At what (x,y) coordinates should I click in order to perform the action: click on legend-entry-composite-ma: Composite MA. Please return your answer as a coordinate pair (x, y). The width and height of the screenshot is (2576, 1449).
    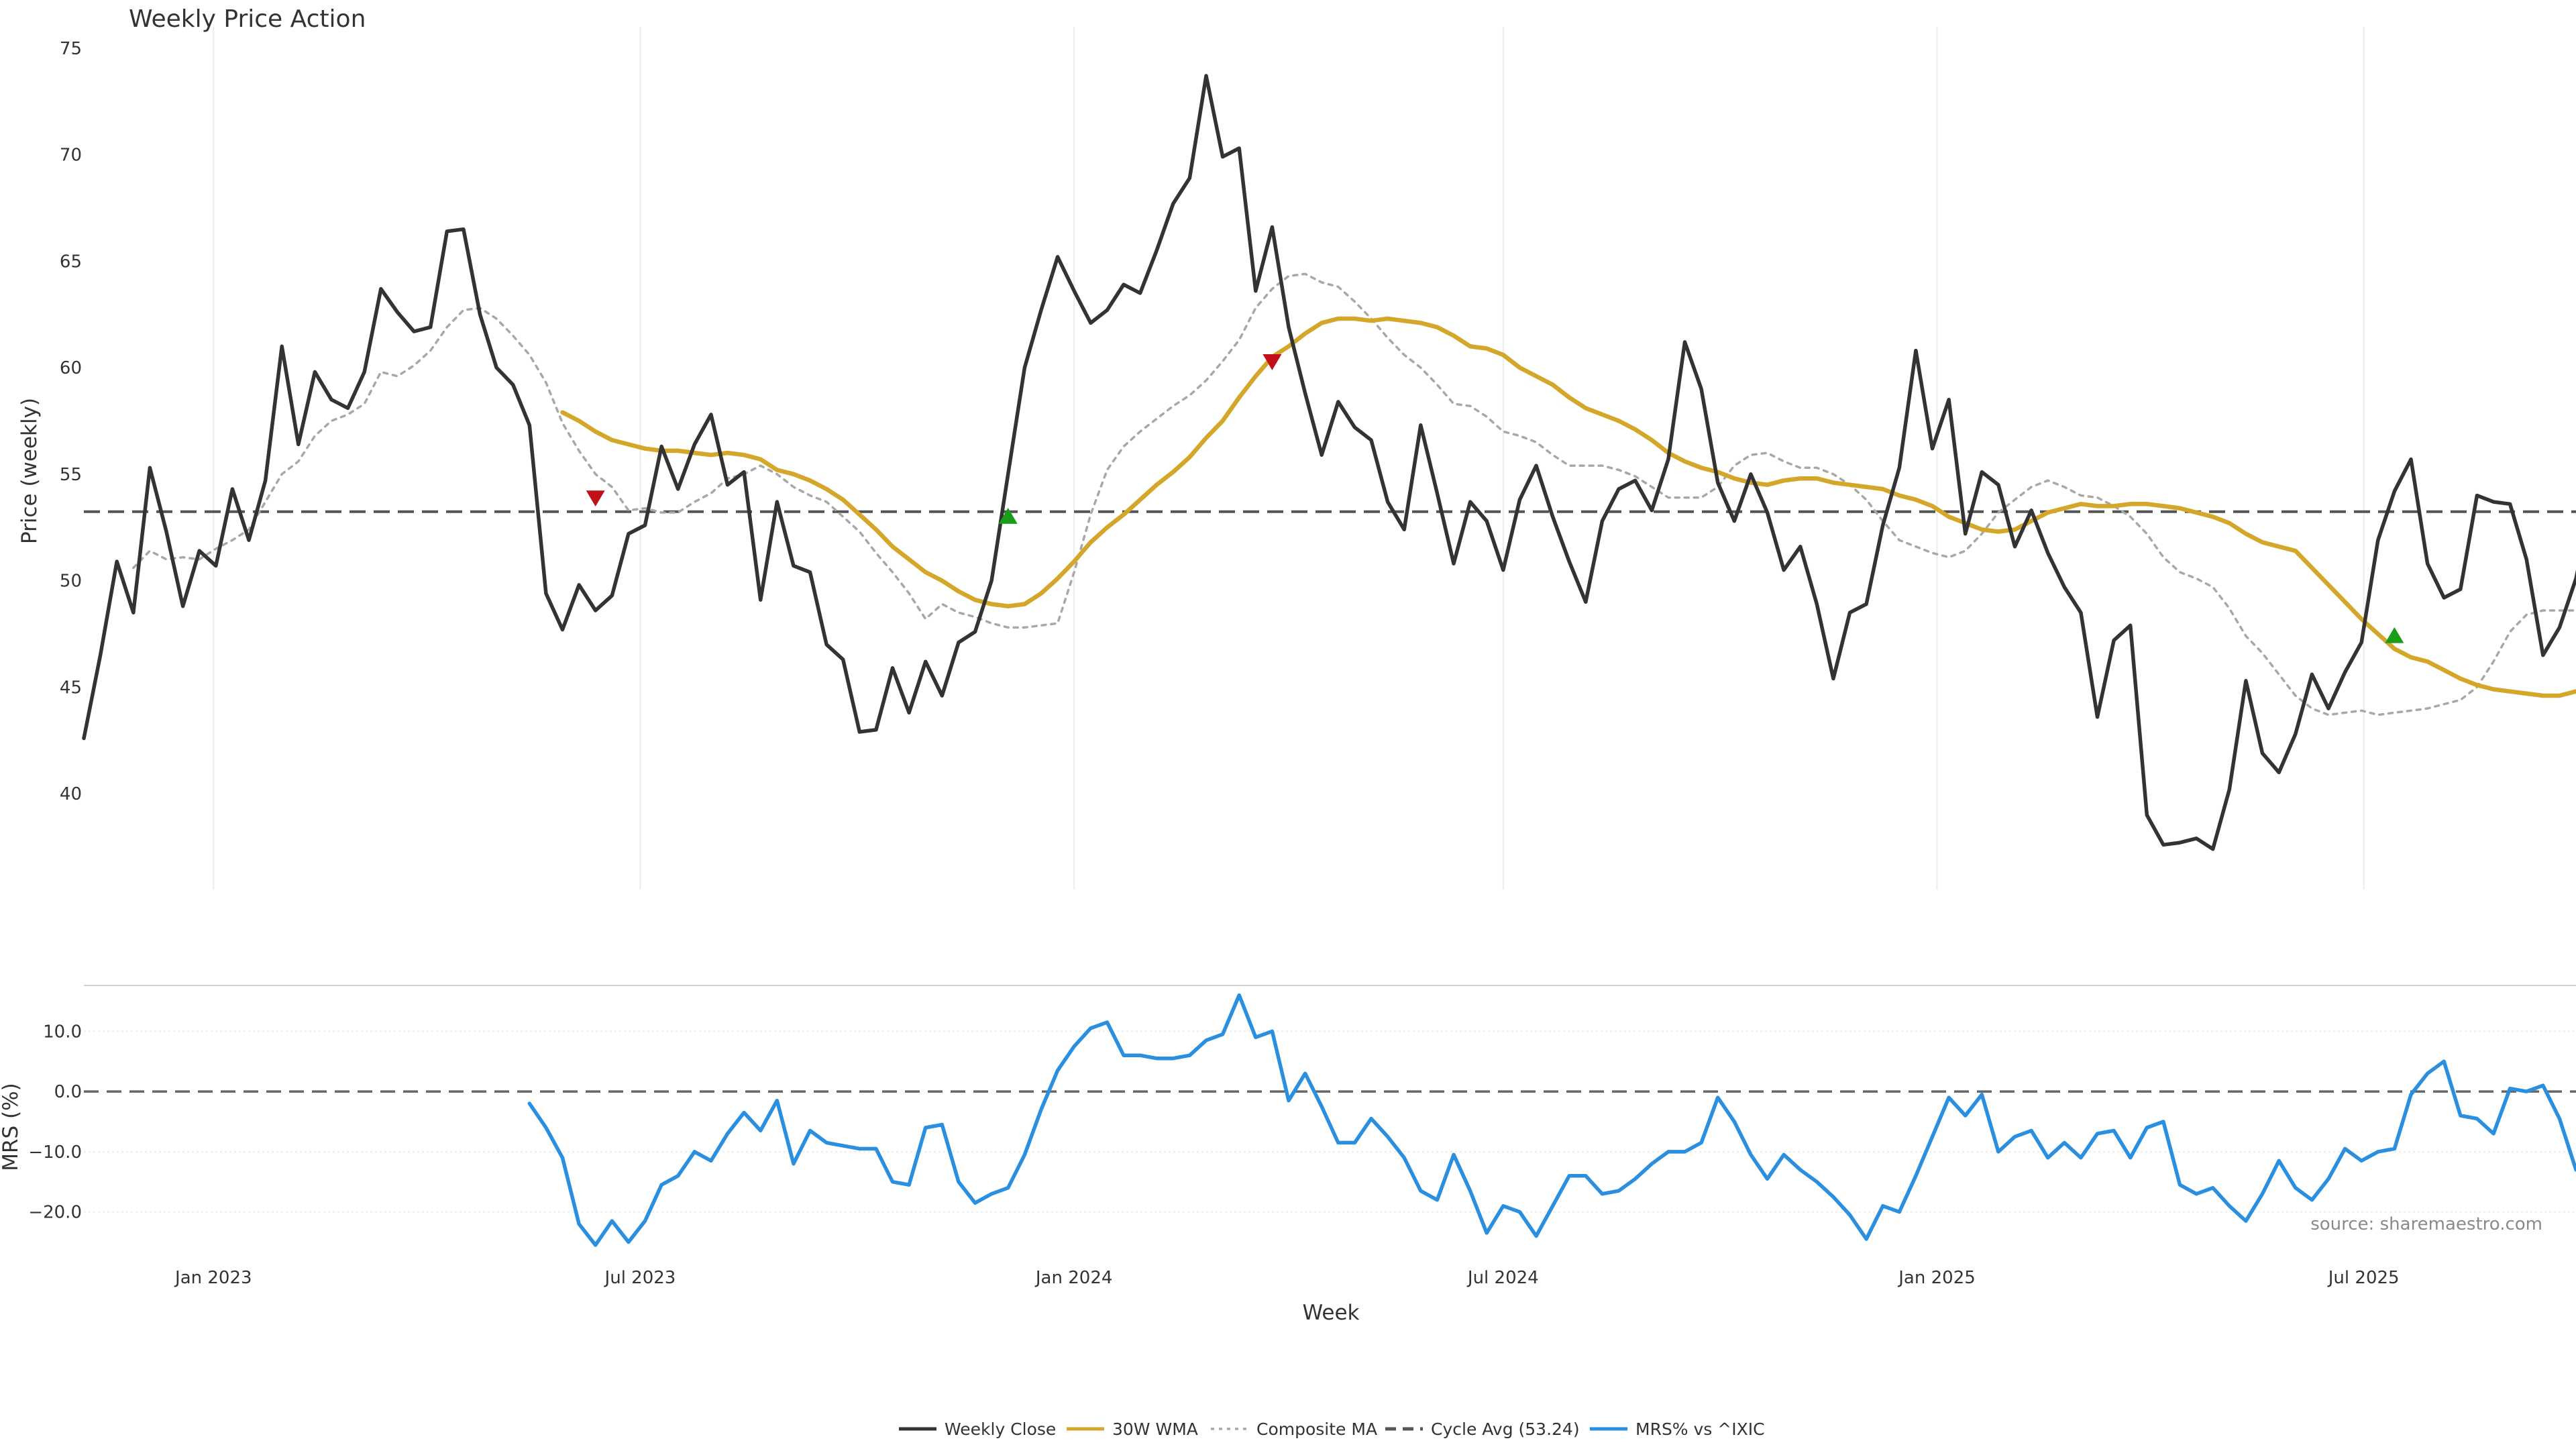
    Looking at the image, I should click on (1294, 1429).